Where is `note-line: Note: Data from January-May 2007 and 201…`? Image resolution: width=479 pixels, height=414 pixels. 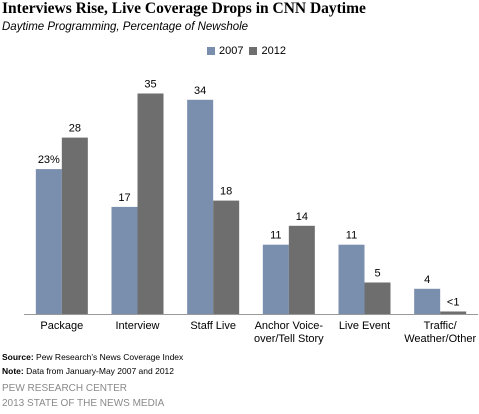
note-line: Note: Data from January-May 2007 and 201… is located at coordinates (88, 371).